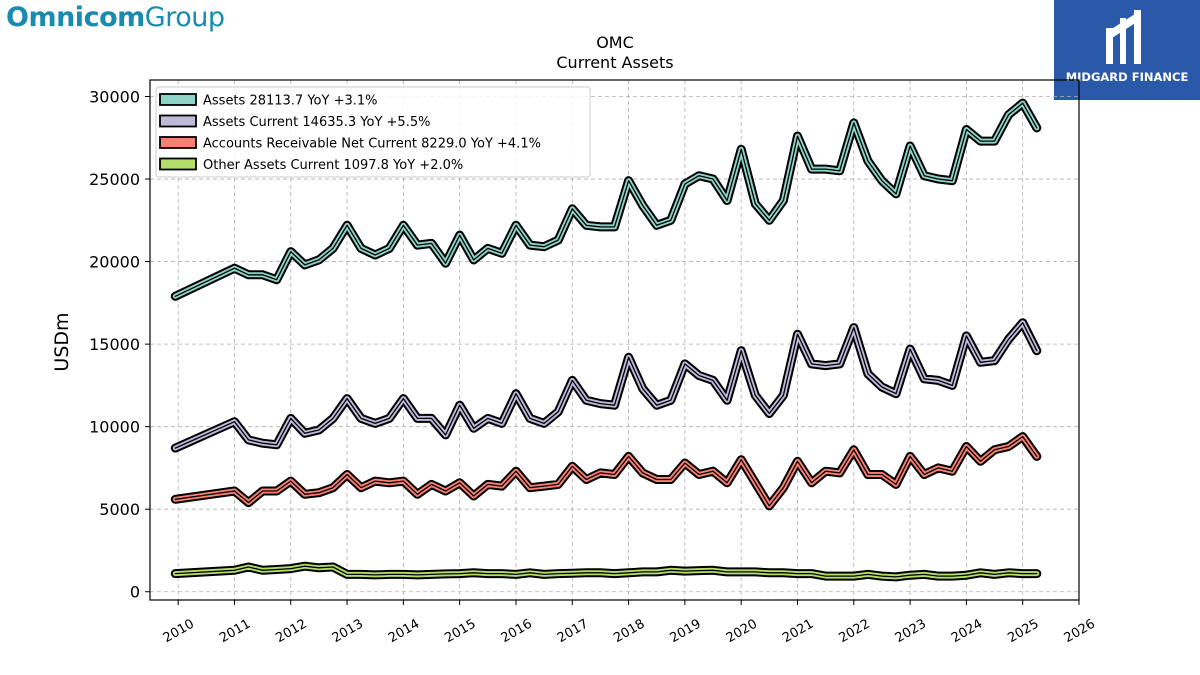  I want to click on legend-label: Assets 28113.7 YoY +3.1%, so click(290, 101).